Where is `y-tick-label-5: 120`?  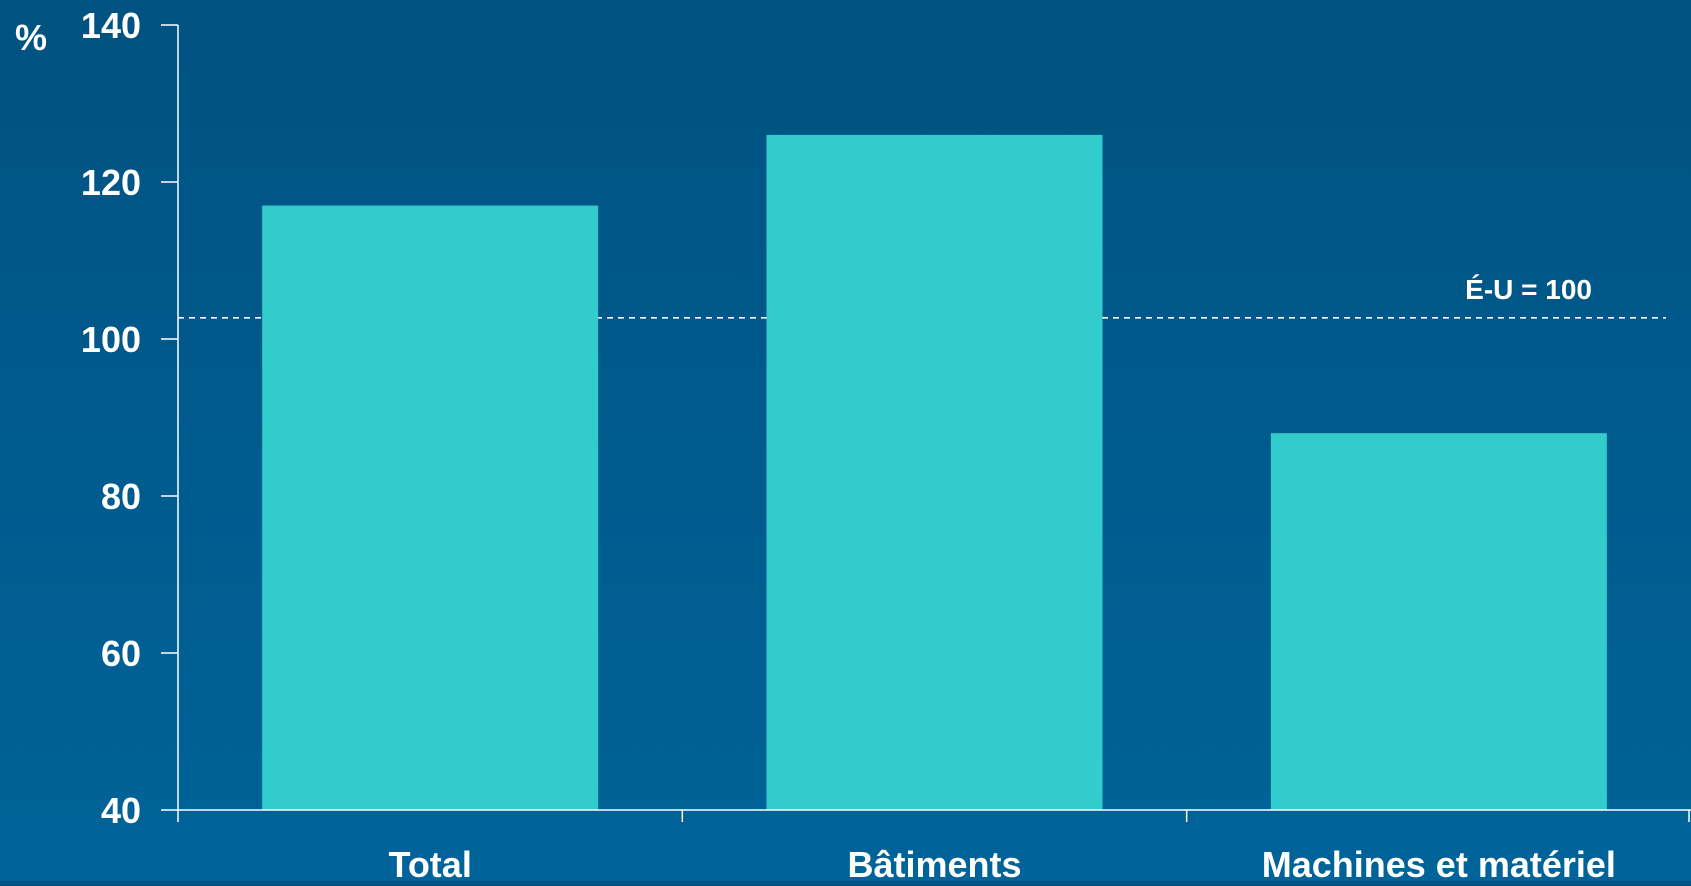
y-tick-label-5: 120 is located at coordinates (111, 182).